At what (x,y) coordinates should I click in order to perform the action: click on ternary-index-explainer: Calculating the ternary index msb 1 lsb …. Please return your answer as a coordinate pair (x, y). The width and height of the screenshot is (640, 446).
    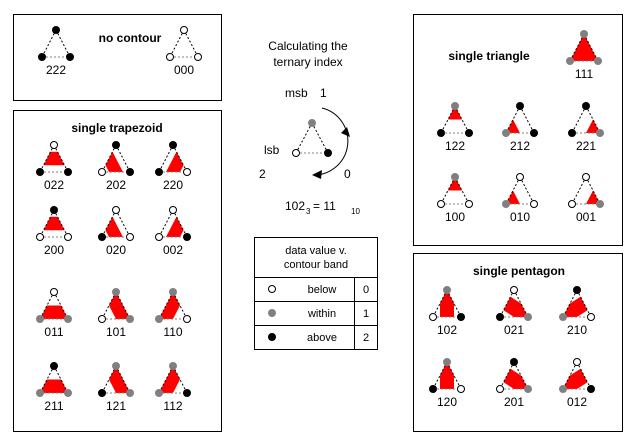
    Looking at the image, I should click on (309, 127).